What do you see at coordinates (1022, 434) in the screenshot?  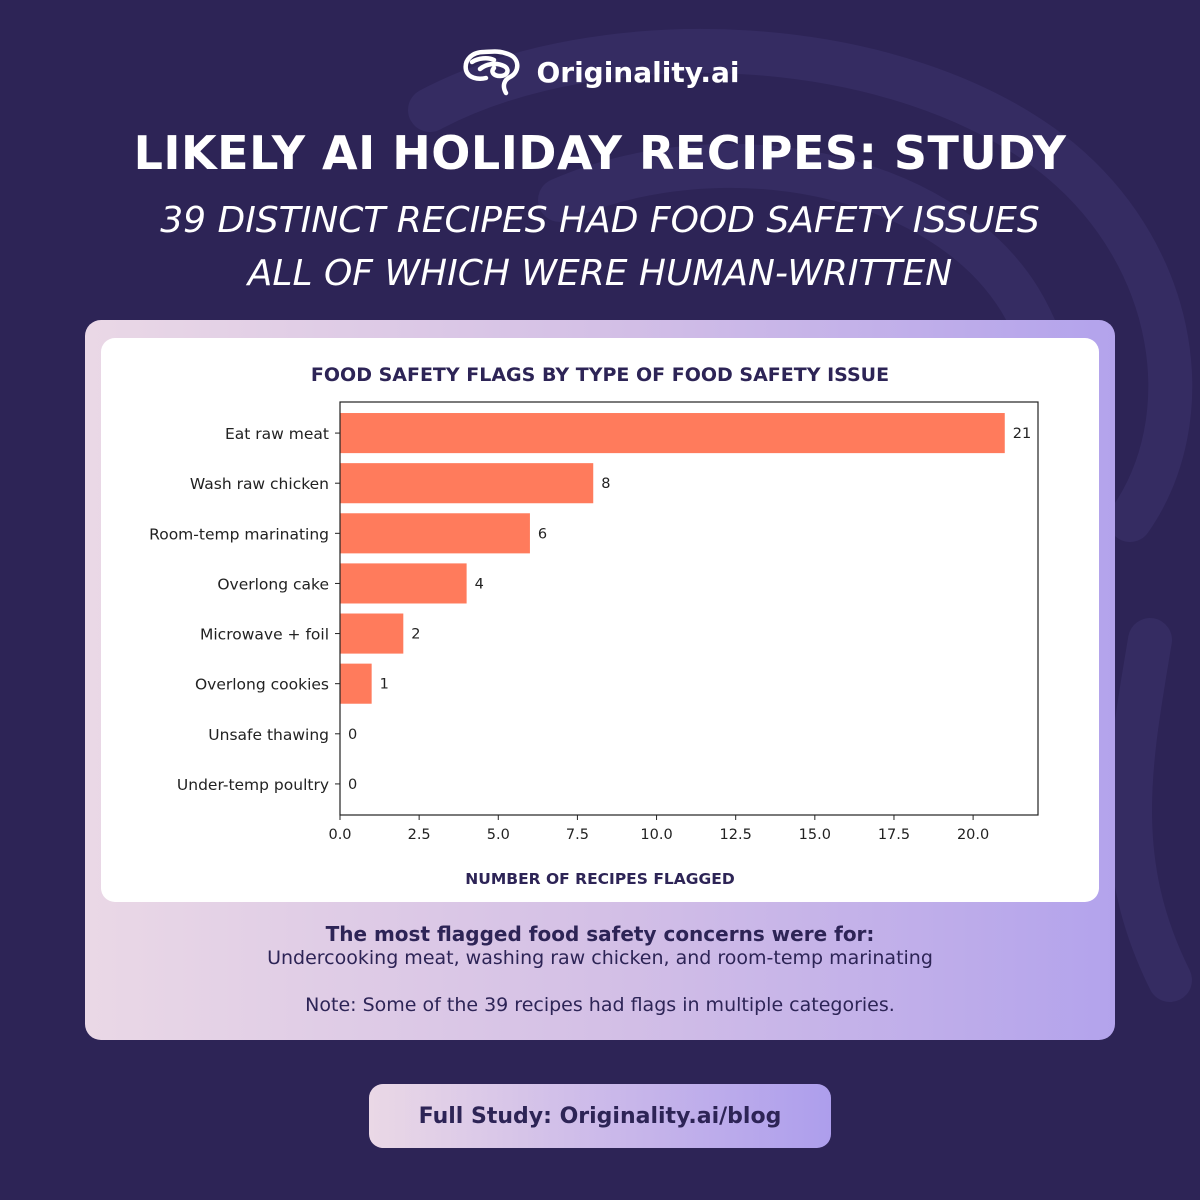 I see `data-label: 21` at bounding box center [1022, 434].